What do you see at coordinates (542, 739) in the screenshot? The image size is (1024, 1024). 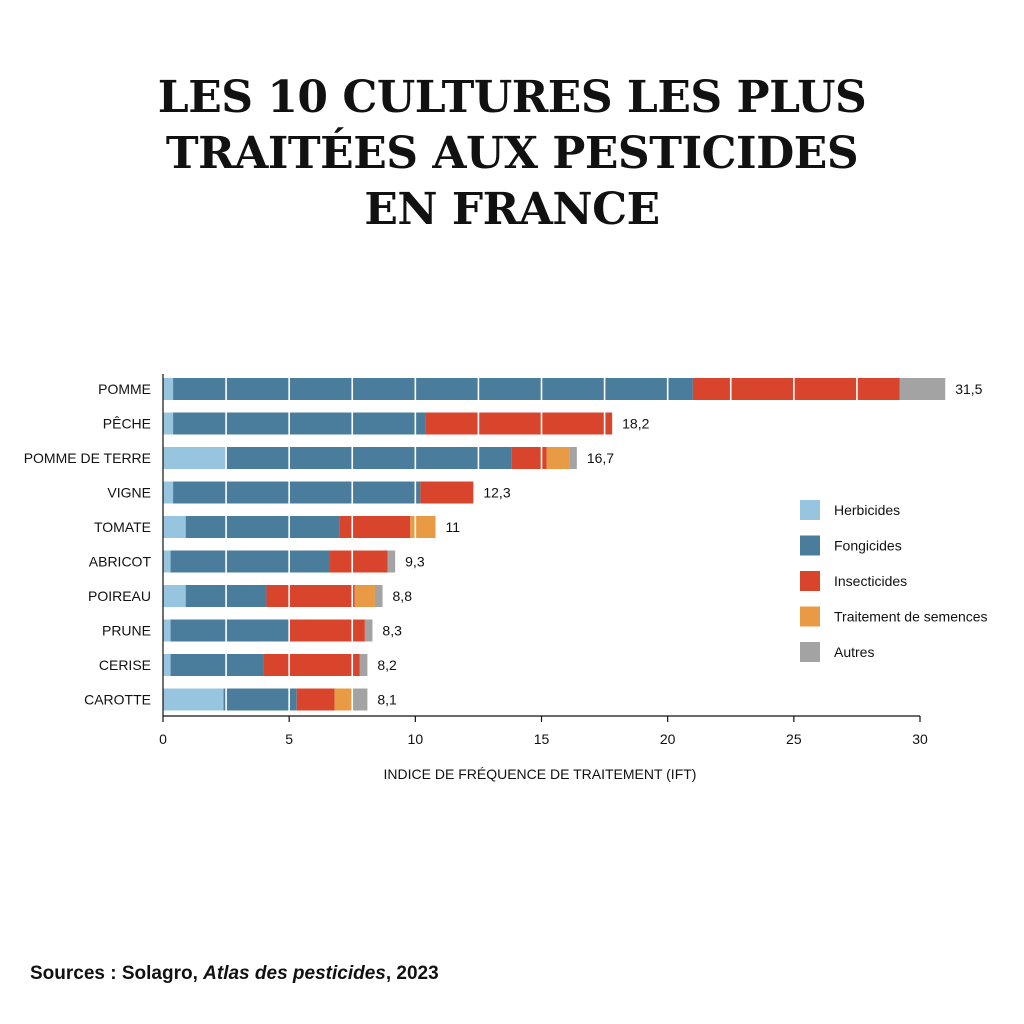 I see `x-tick-label-15: 15` at bounding box center [542, 739].